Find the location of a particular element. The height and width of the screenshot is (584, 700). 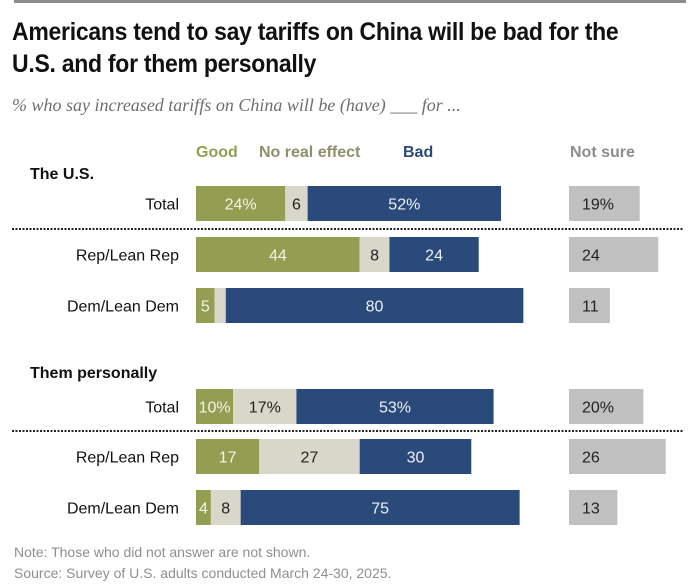

data-label-bad: 75 is located at coordinates (380, 509).